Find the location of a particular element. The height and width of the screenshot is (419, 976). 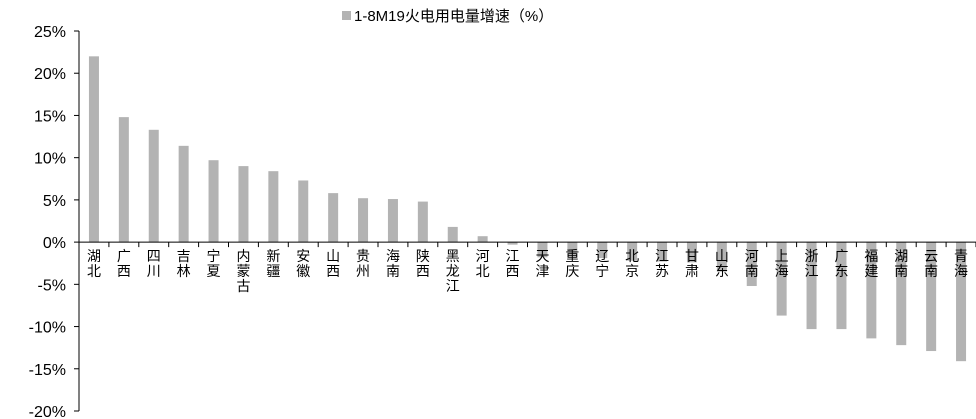

x-tick-label: 海南 is located at coordinates (393, 264).